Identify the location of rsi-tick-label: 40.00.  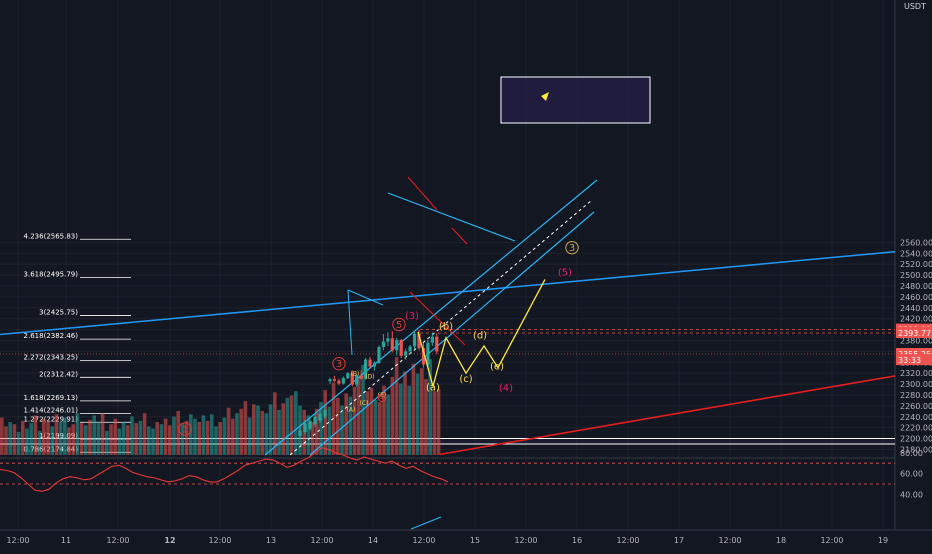
(911, 494).